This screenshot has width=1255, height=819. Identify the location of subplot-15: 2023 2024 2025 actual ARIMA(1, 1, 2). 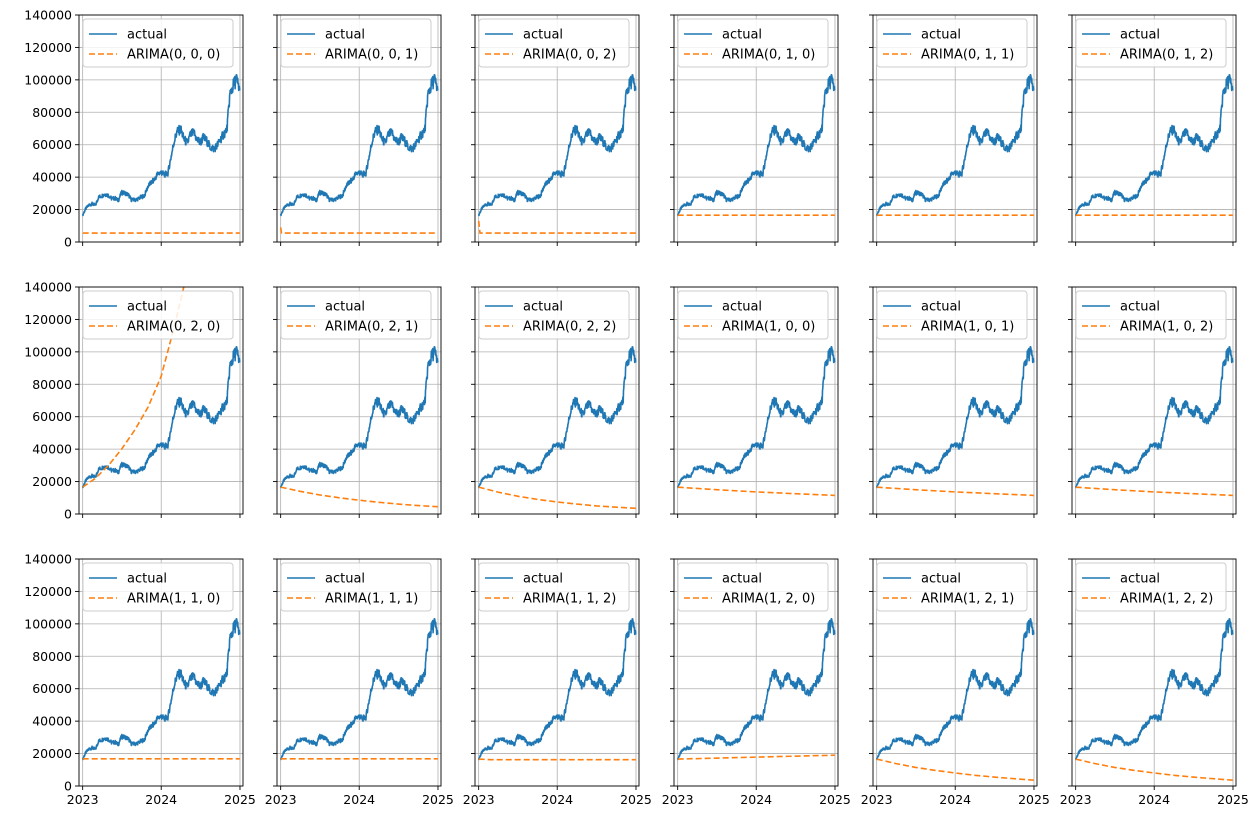
(557, 682).